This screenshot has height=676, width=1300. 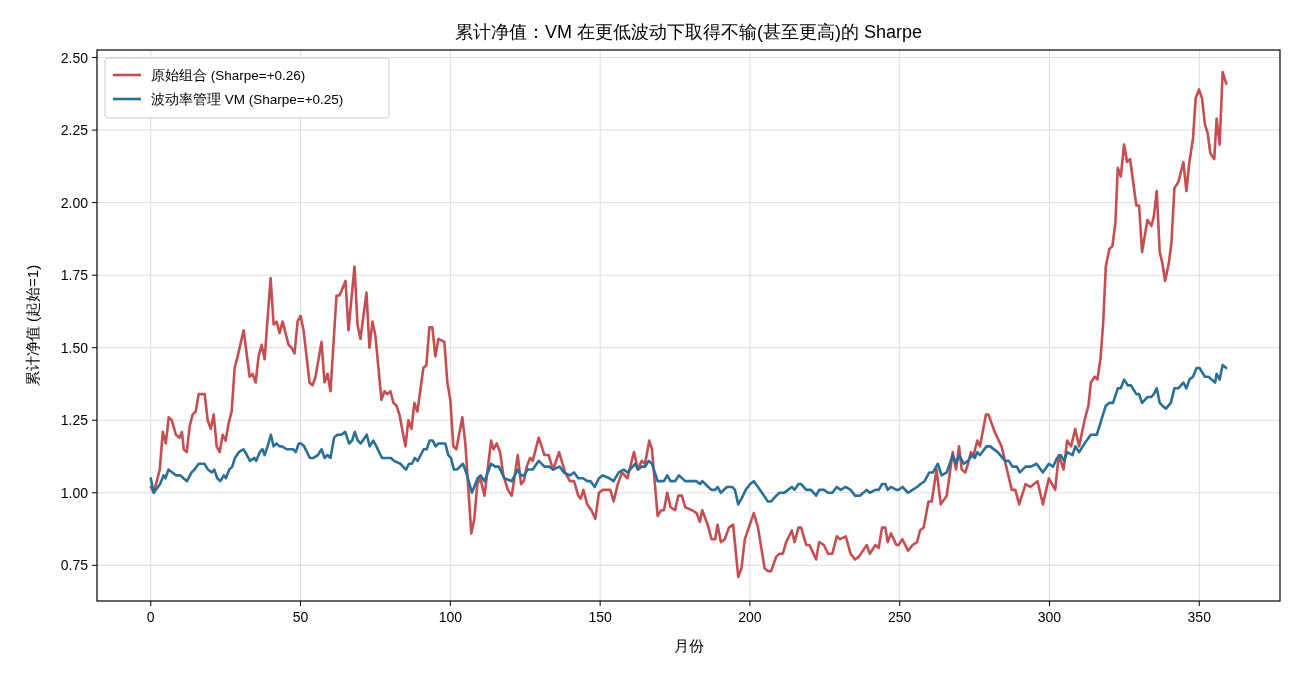 I want to click on y-tick-label: 1.50, so click(x=74, y=347).